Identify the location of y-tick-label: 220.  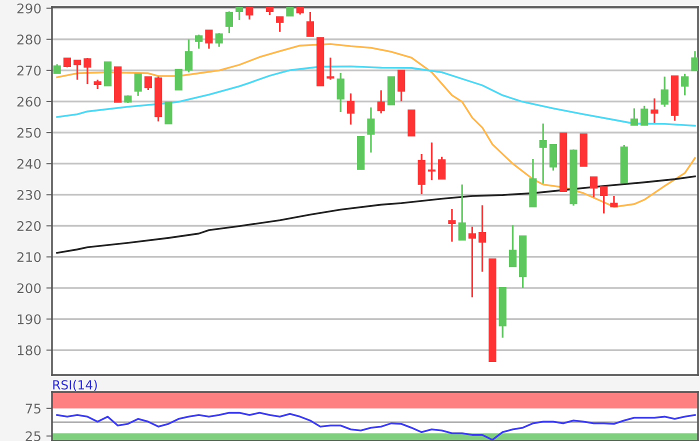
(29, 226).